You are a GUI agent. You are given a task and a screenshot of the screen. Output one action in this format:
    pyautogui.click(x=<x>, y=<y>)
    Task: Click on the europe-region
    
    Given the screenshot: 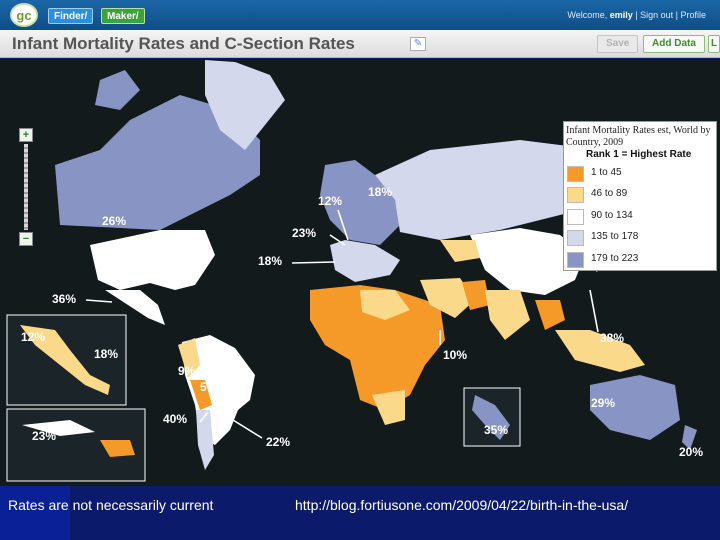 What is the action you would take?
    pyautogui.click(x=365, y=261)
    